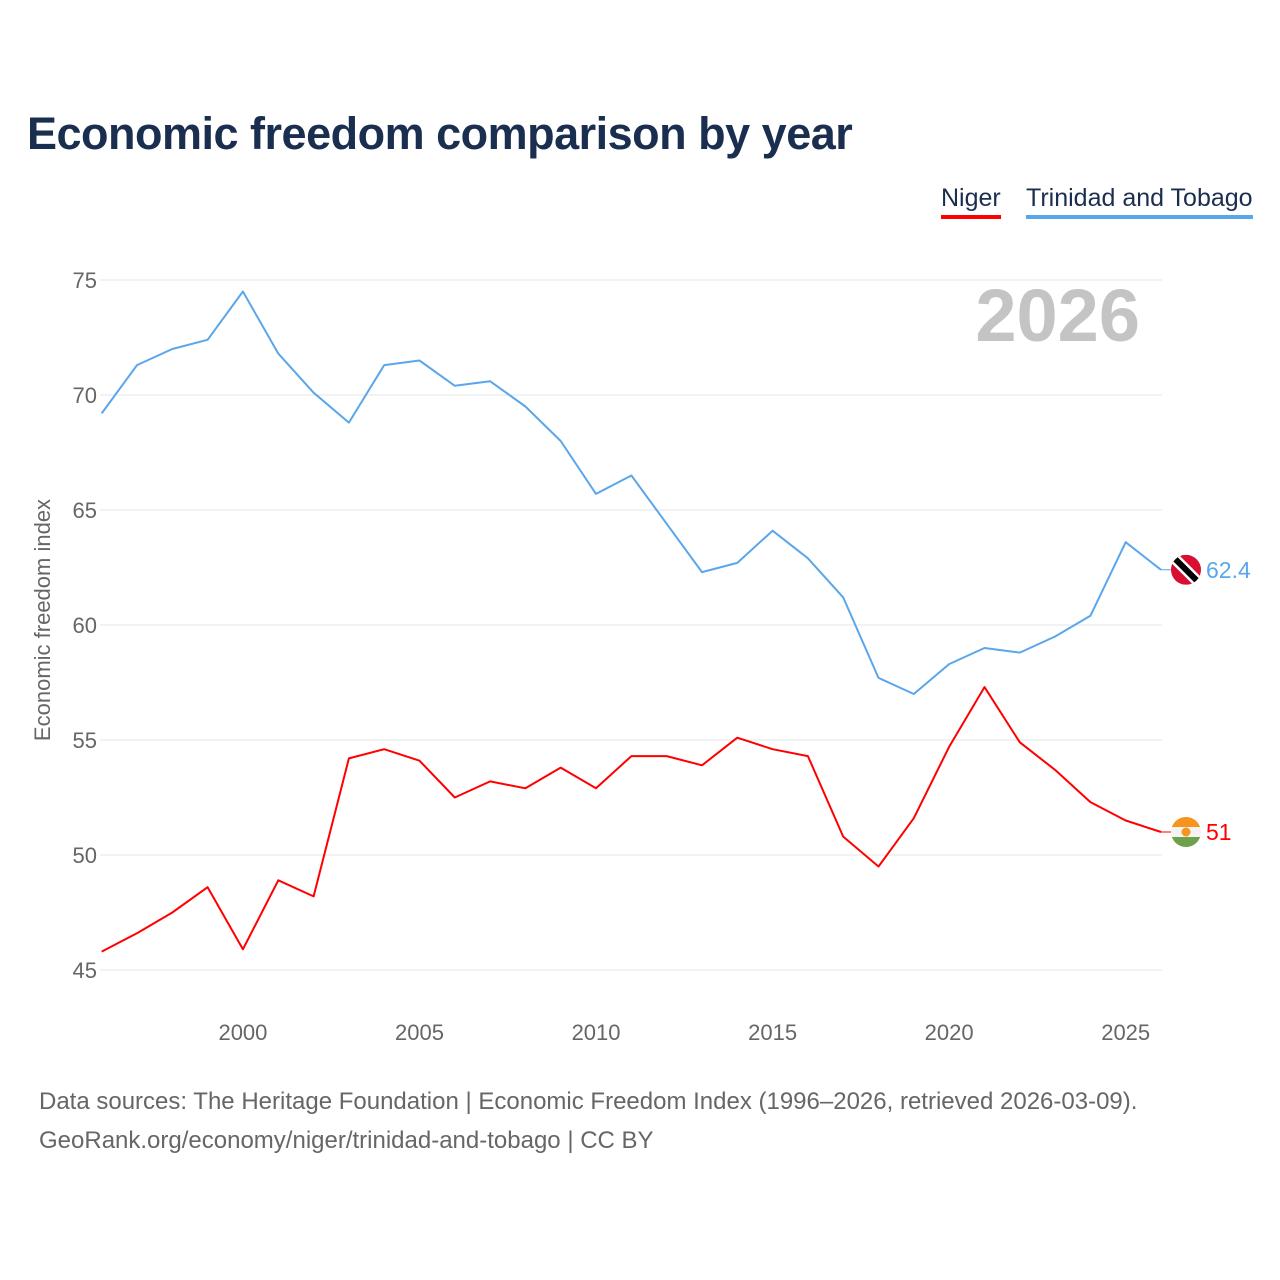  Describe the element at coordinates (419, 1032) in the screenshot. I see `x-tick-label: 2005` at that location.